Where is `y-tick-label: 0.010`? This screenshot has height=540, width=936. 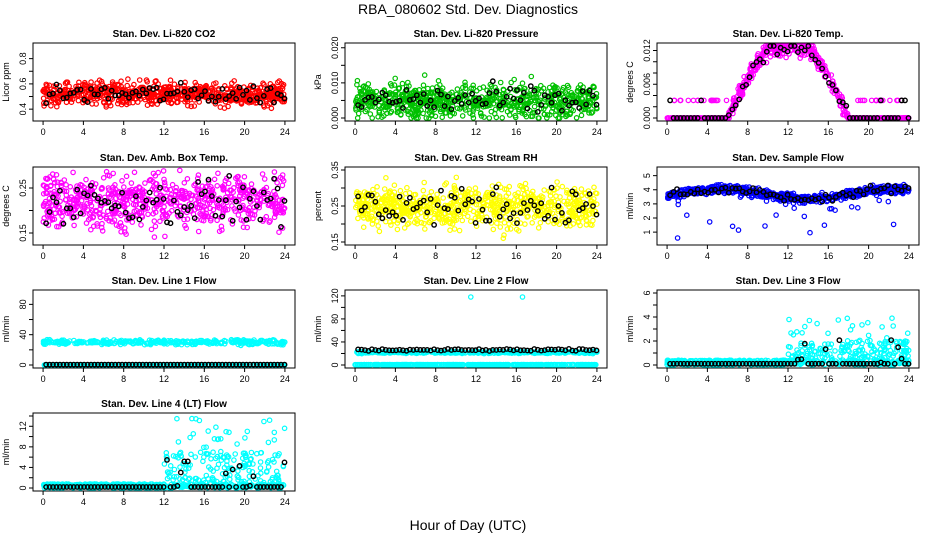
y-tick-label: 0.010 is located at coordinates (335, 83).